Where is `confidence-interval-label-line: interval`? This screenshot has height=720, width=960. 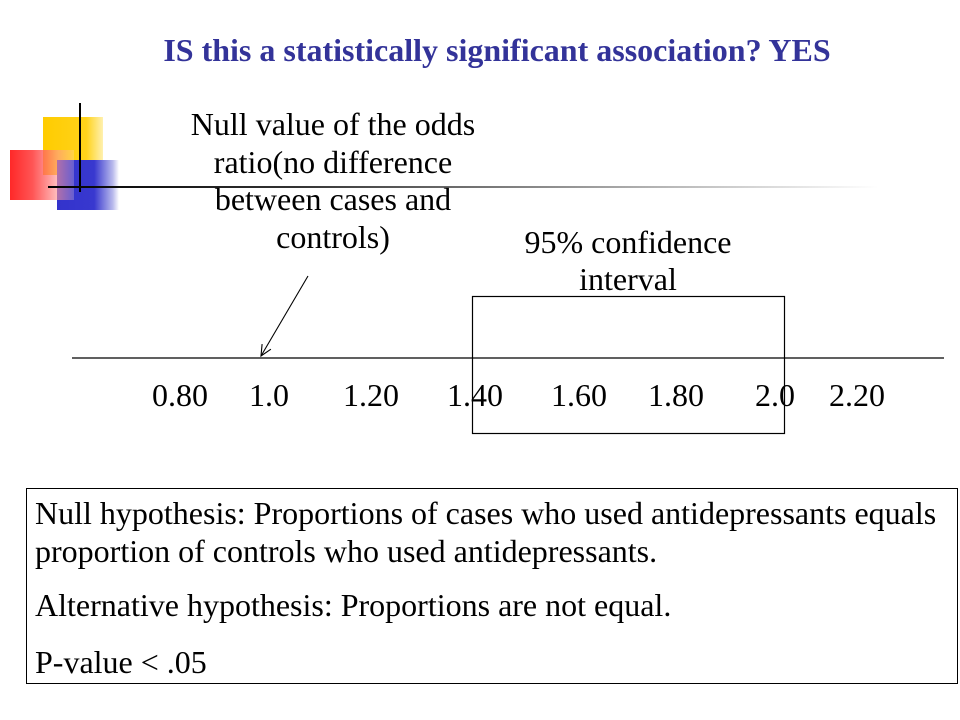 confidence-interval-label-line: interval is located at coordinates (628, 279).